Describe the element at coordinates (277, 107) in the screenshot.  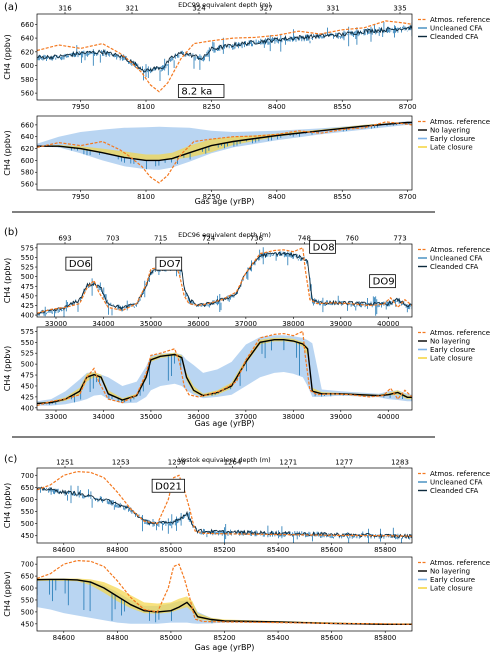
I see `x-tick-label: 8400` at that location.